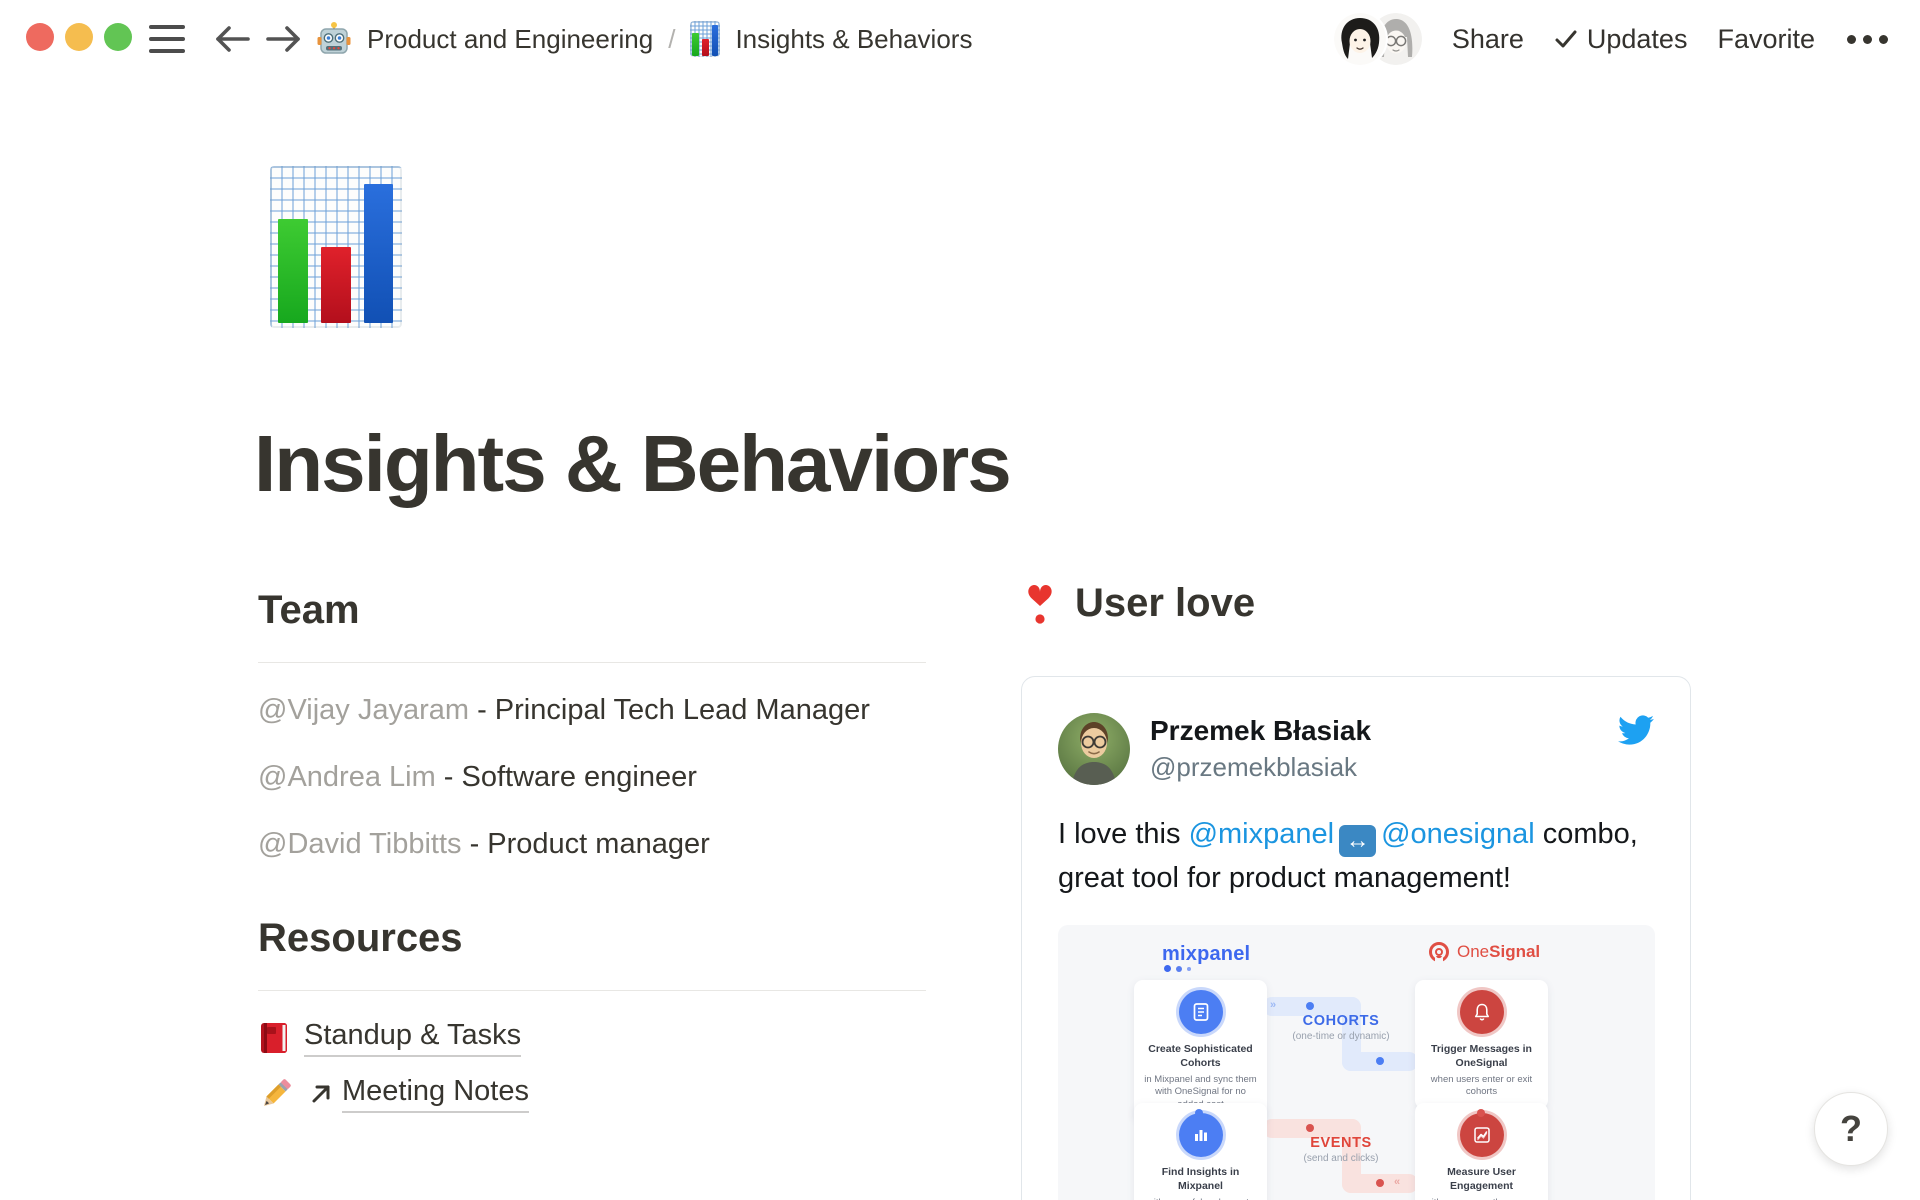  I want to click on team-member: @Andrea Lim - Software engineer, so click(569, 777).